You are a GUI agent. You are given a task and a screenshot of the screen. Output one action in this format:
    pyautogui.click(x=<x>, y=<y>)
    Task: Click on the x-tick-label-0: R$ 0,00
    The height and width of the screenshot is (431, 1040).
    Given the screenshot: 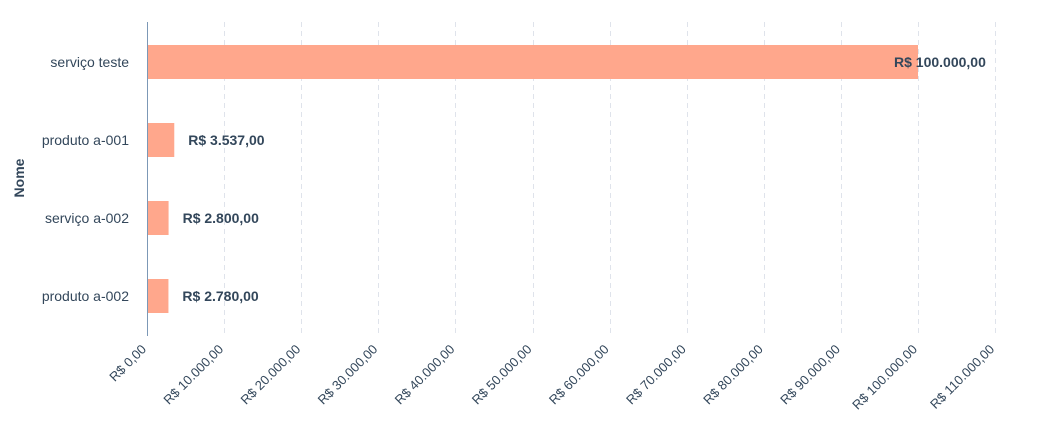 What is the action you would take?
    pyautogui.click(x=127, y=363)
    